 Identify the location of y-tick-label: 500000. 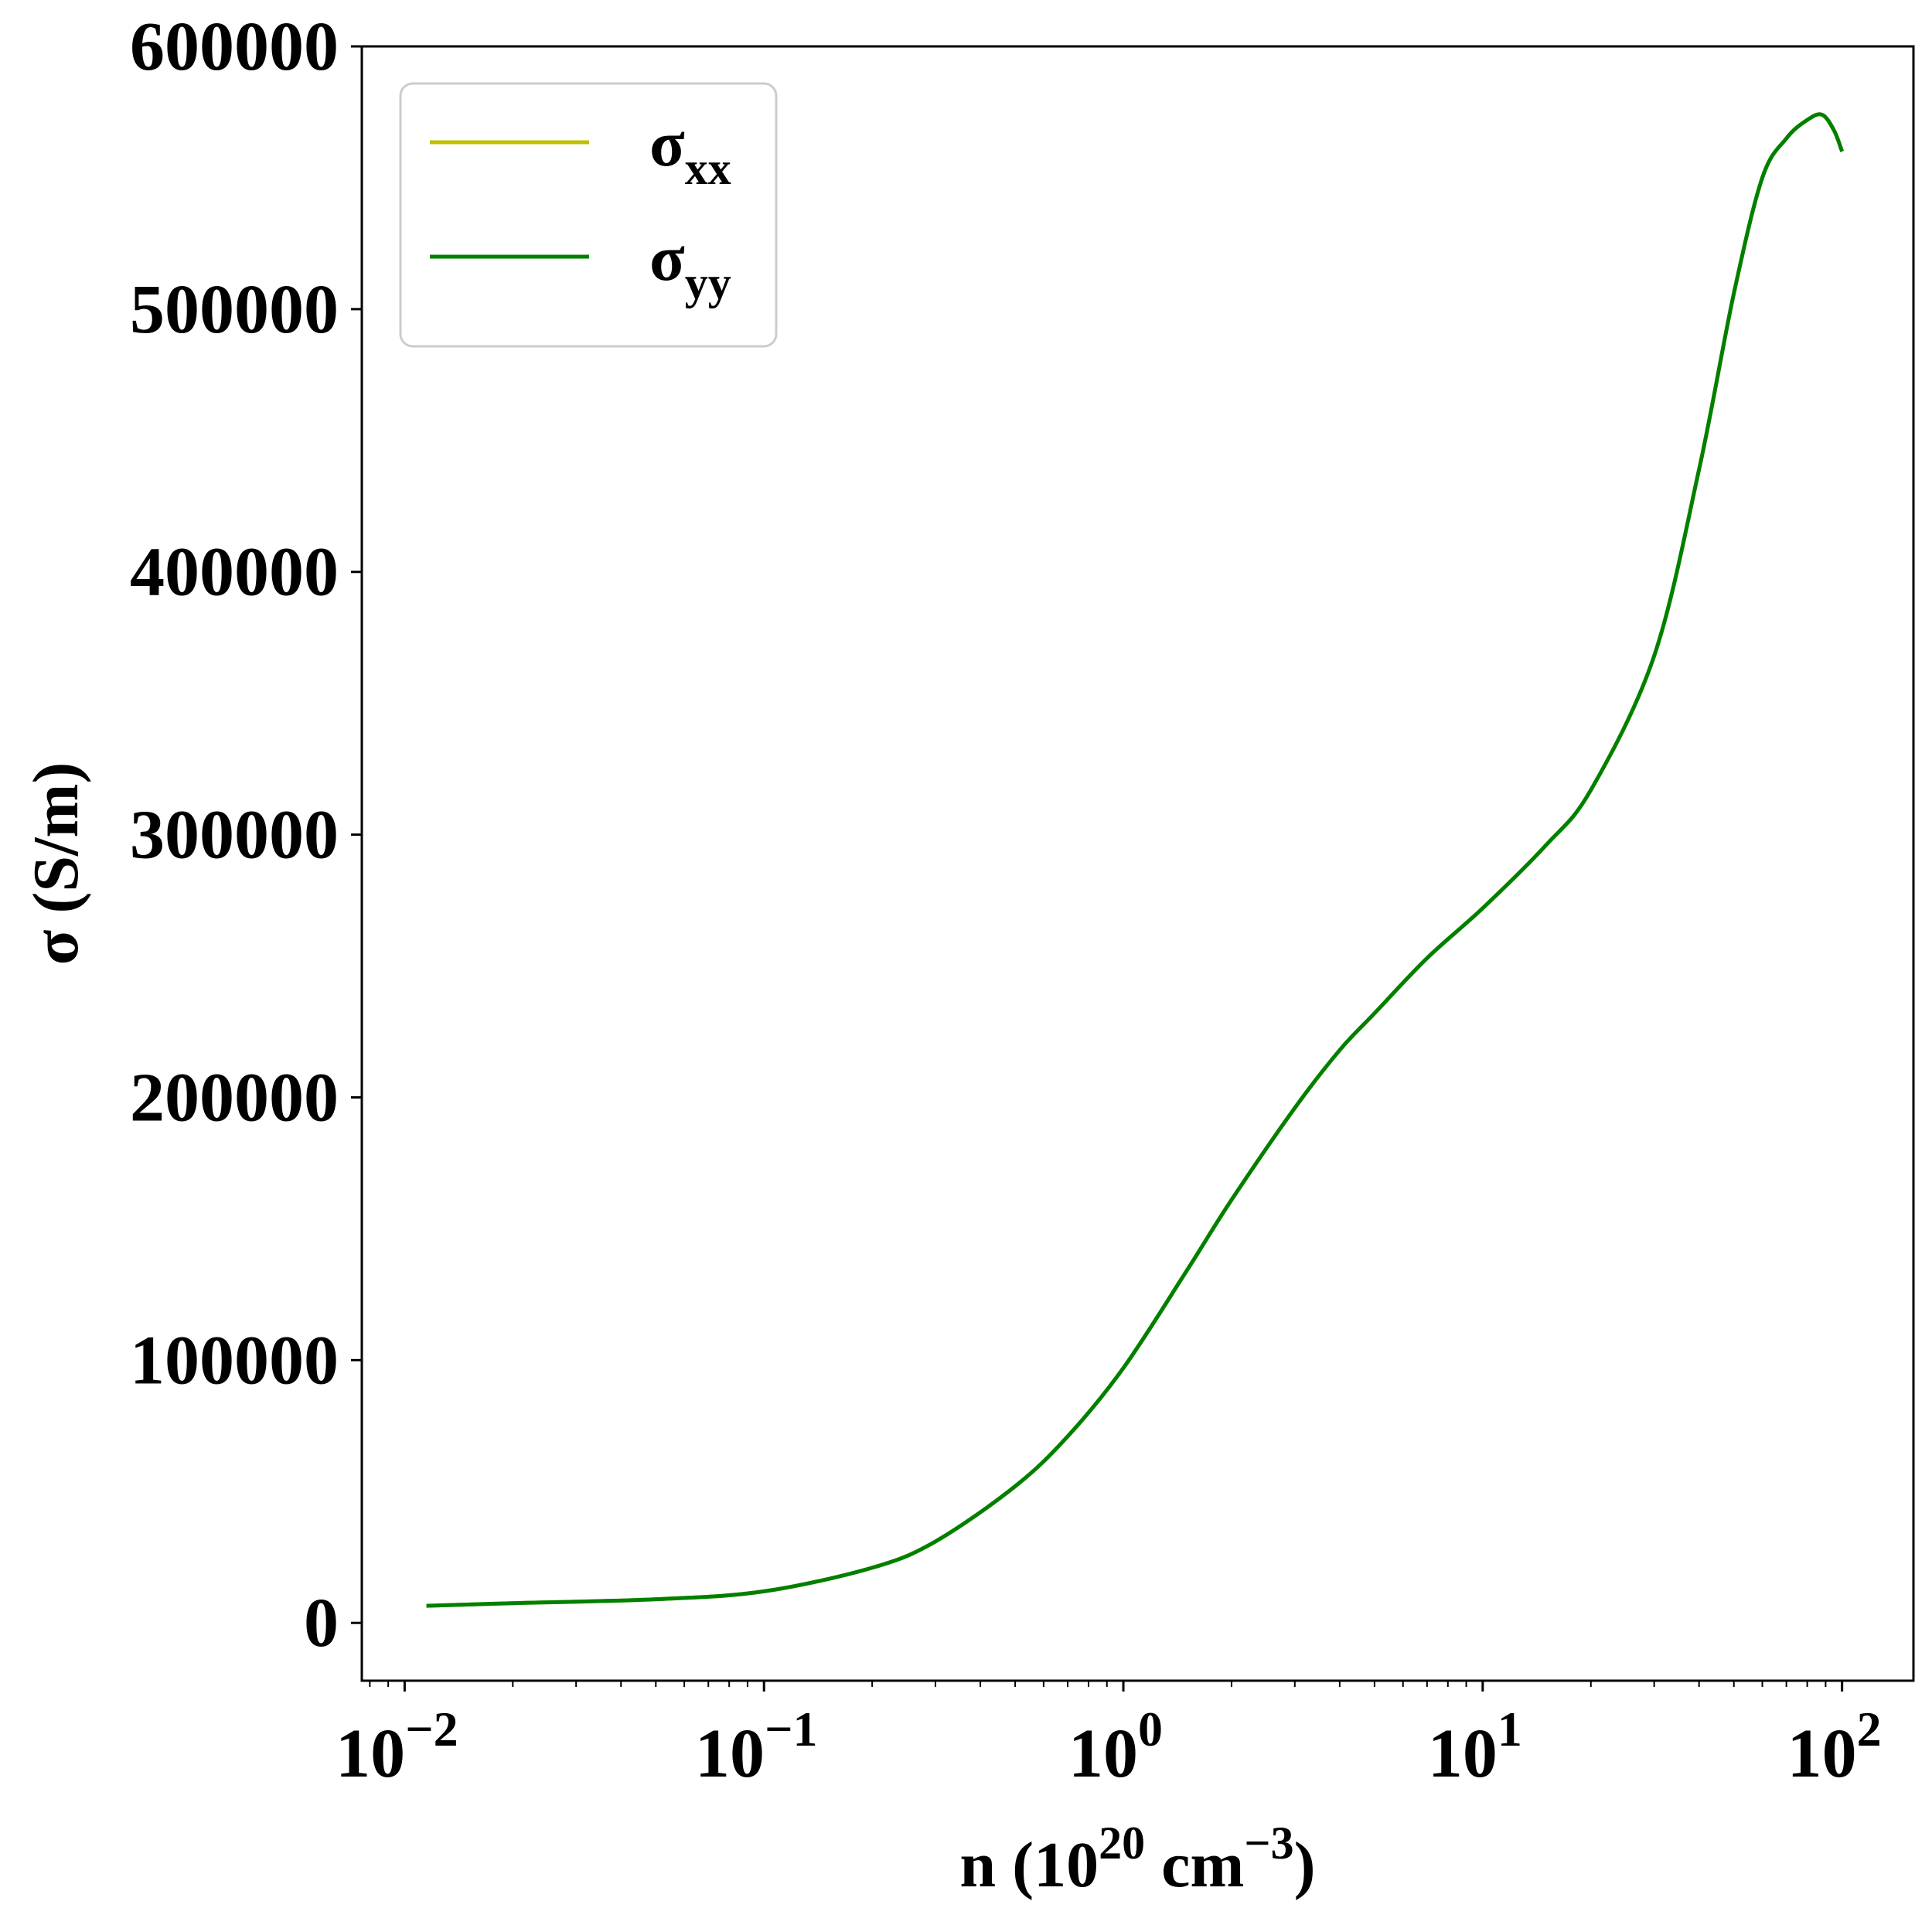
(235, 309).